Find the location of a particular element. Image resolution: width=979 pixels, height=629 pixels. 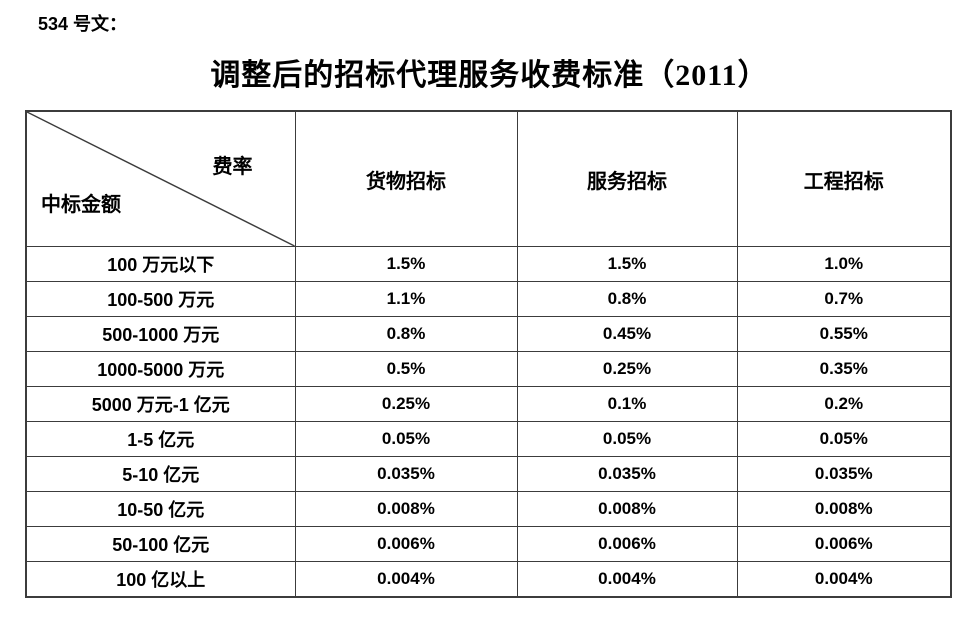

table-row: 100 亿以上 0.004% 0.004% 0.004% is located at coordinates (488, 579).